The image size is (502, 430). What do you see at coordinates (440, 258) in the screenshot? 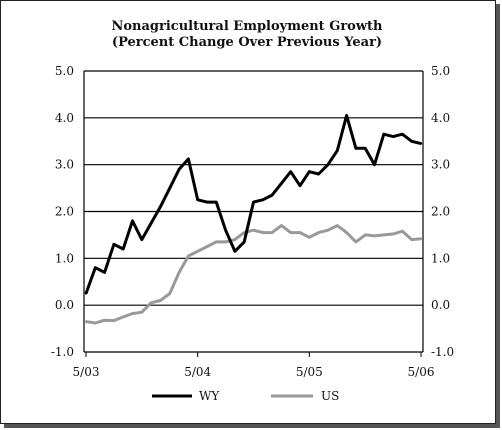
I see `y-tick-label-right: 1.0` at bounding box center [440, 258].